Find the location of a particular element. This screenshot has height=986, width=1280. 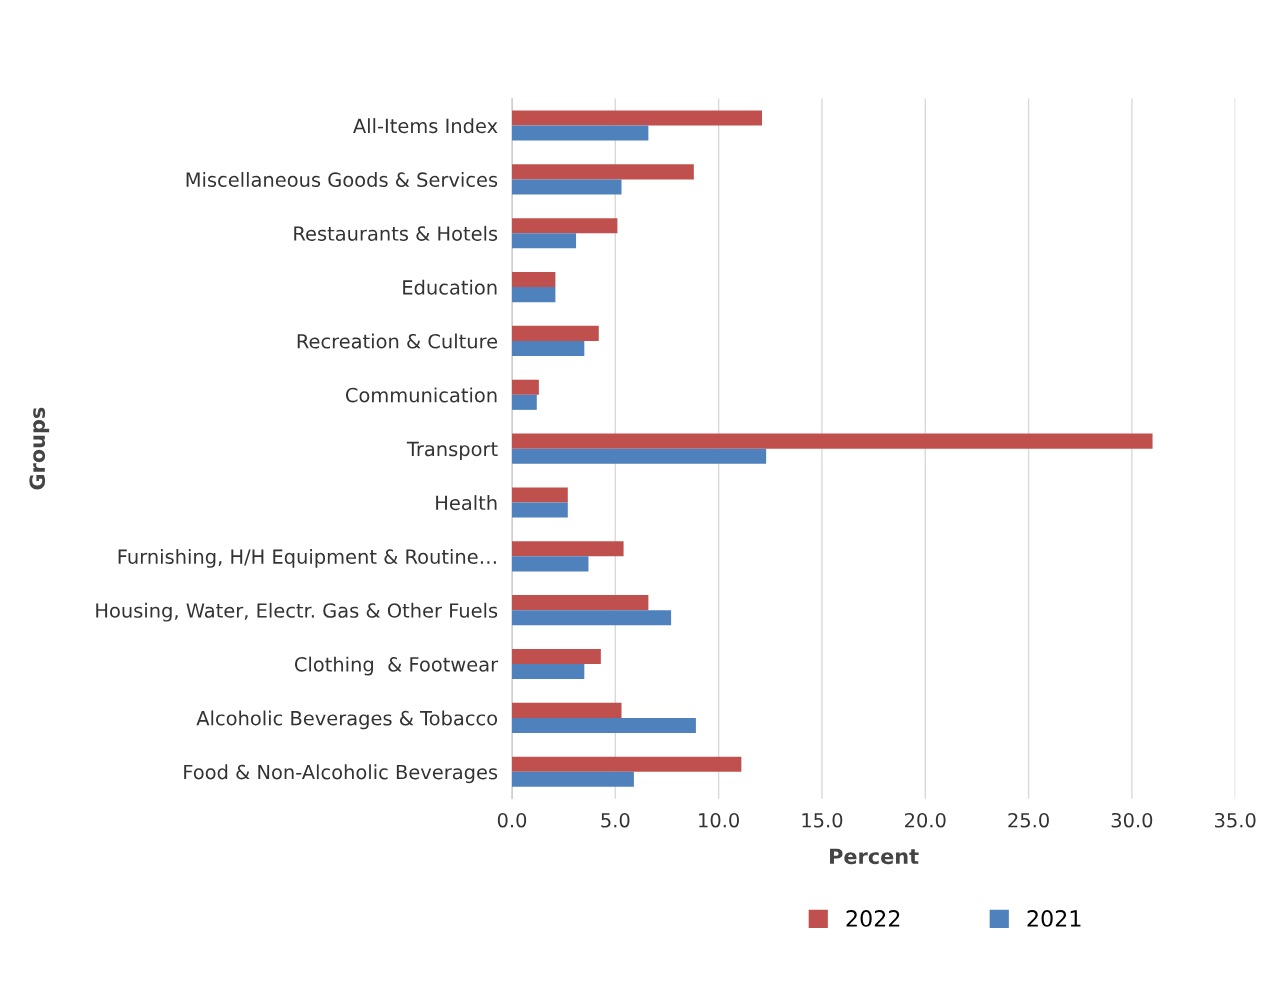

y-tick-label: Food & Non-Alcoholic Beverages is located at coordinates (341, 774).